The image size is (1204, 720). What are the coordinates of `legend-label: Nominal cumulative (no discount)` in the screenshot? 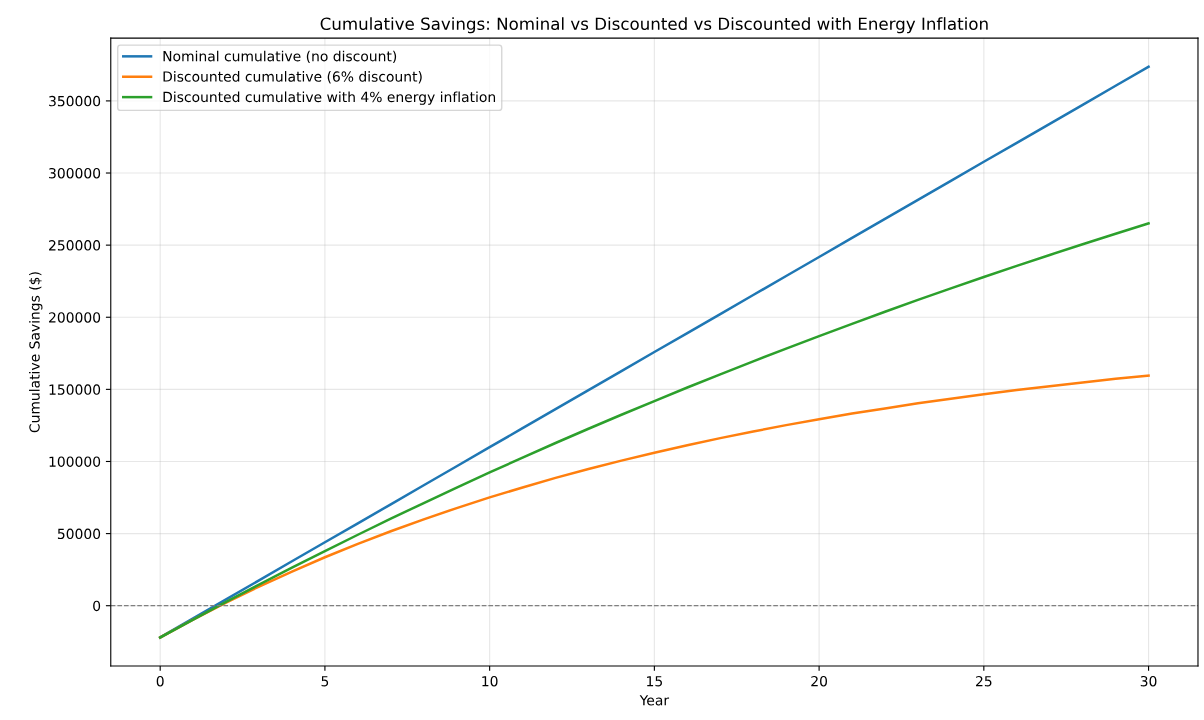 It's located at (280, 57).